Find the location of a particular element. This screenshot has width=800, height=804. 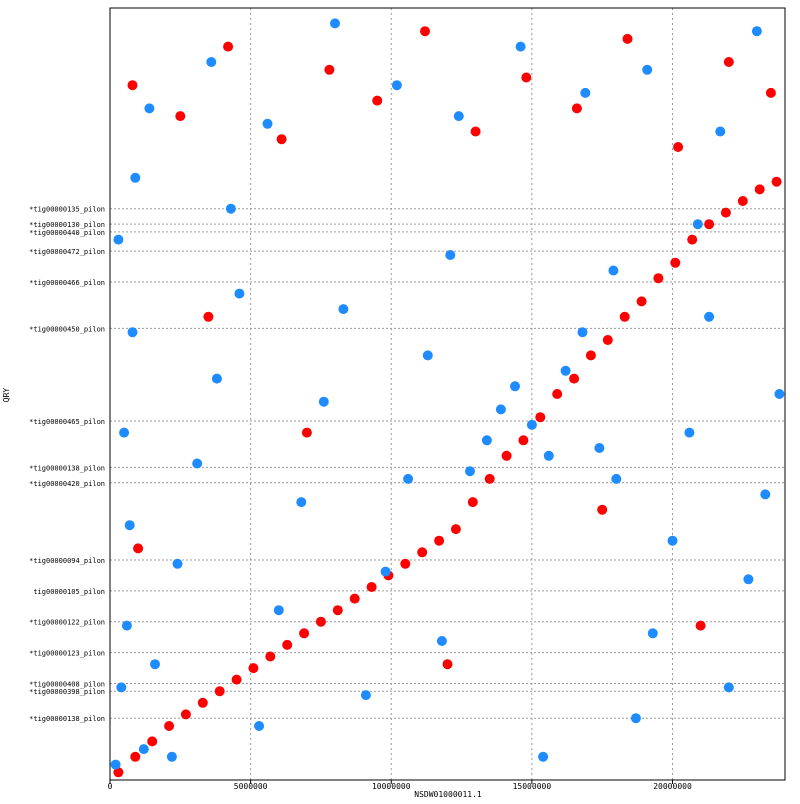

x-tick-label: 10000000 is located at coordinates (391, 786).